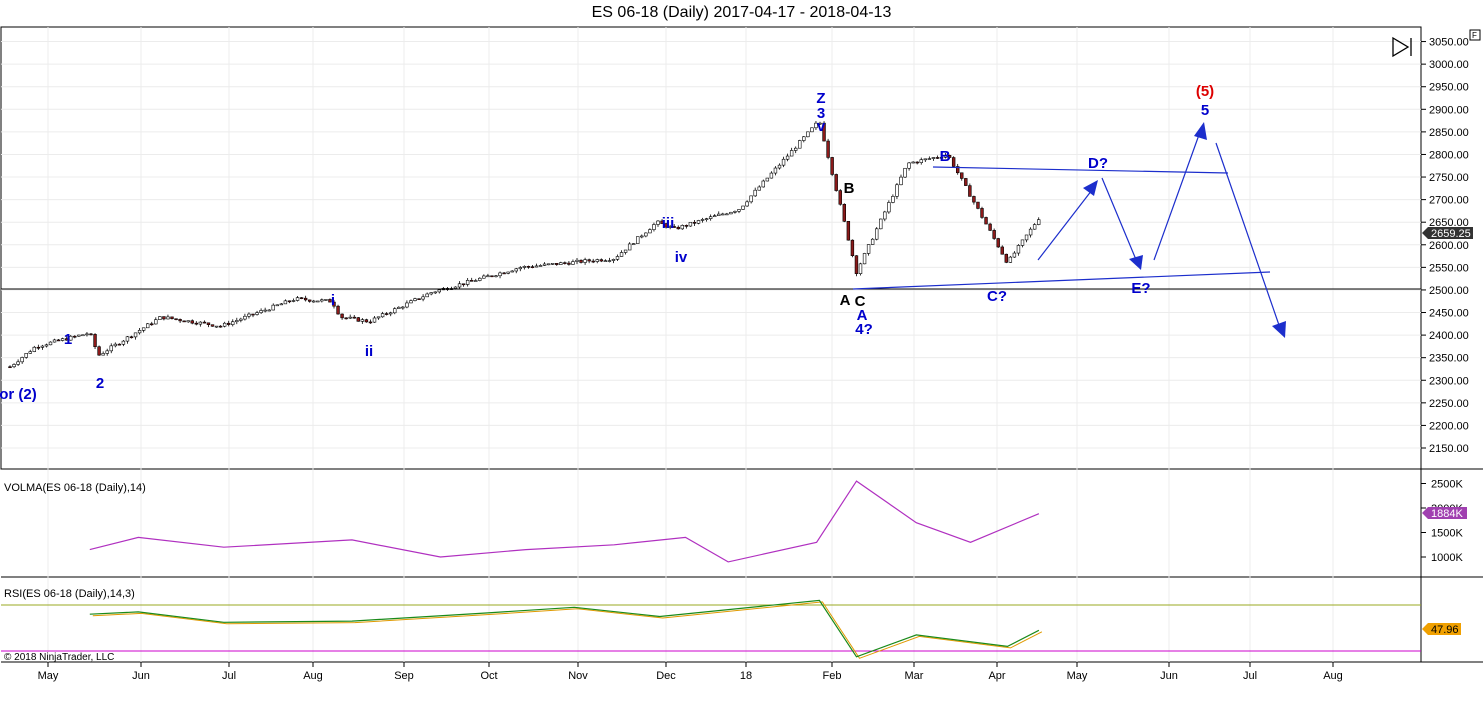 Image resolution: width=1483 pixels, height=708 pixels. What do you see at coordinates (1449, 201) in the screenshot?
I see `price-tick-label: 2700.00` at bounding box center [1449, 201].